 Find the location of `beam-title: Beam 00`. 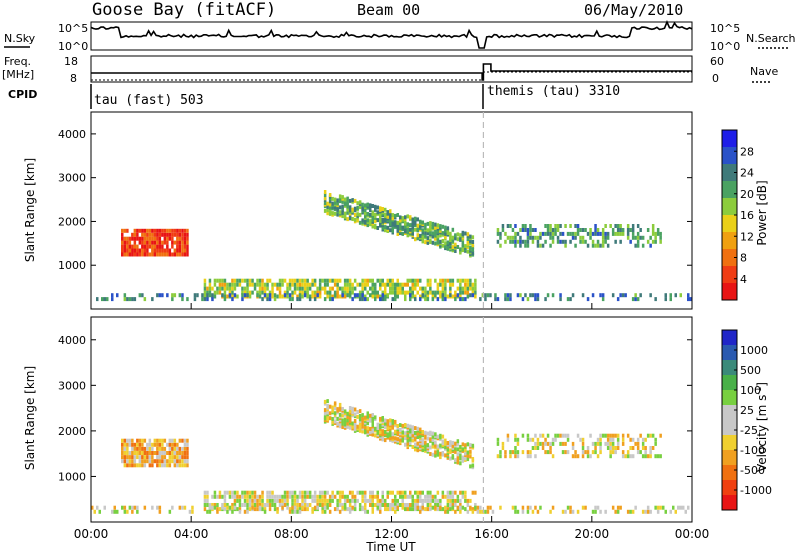

beam-title: Beam 00 is located at coordinates (388, 10).